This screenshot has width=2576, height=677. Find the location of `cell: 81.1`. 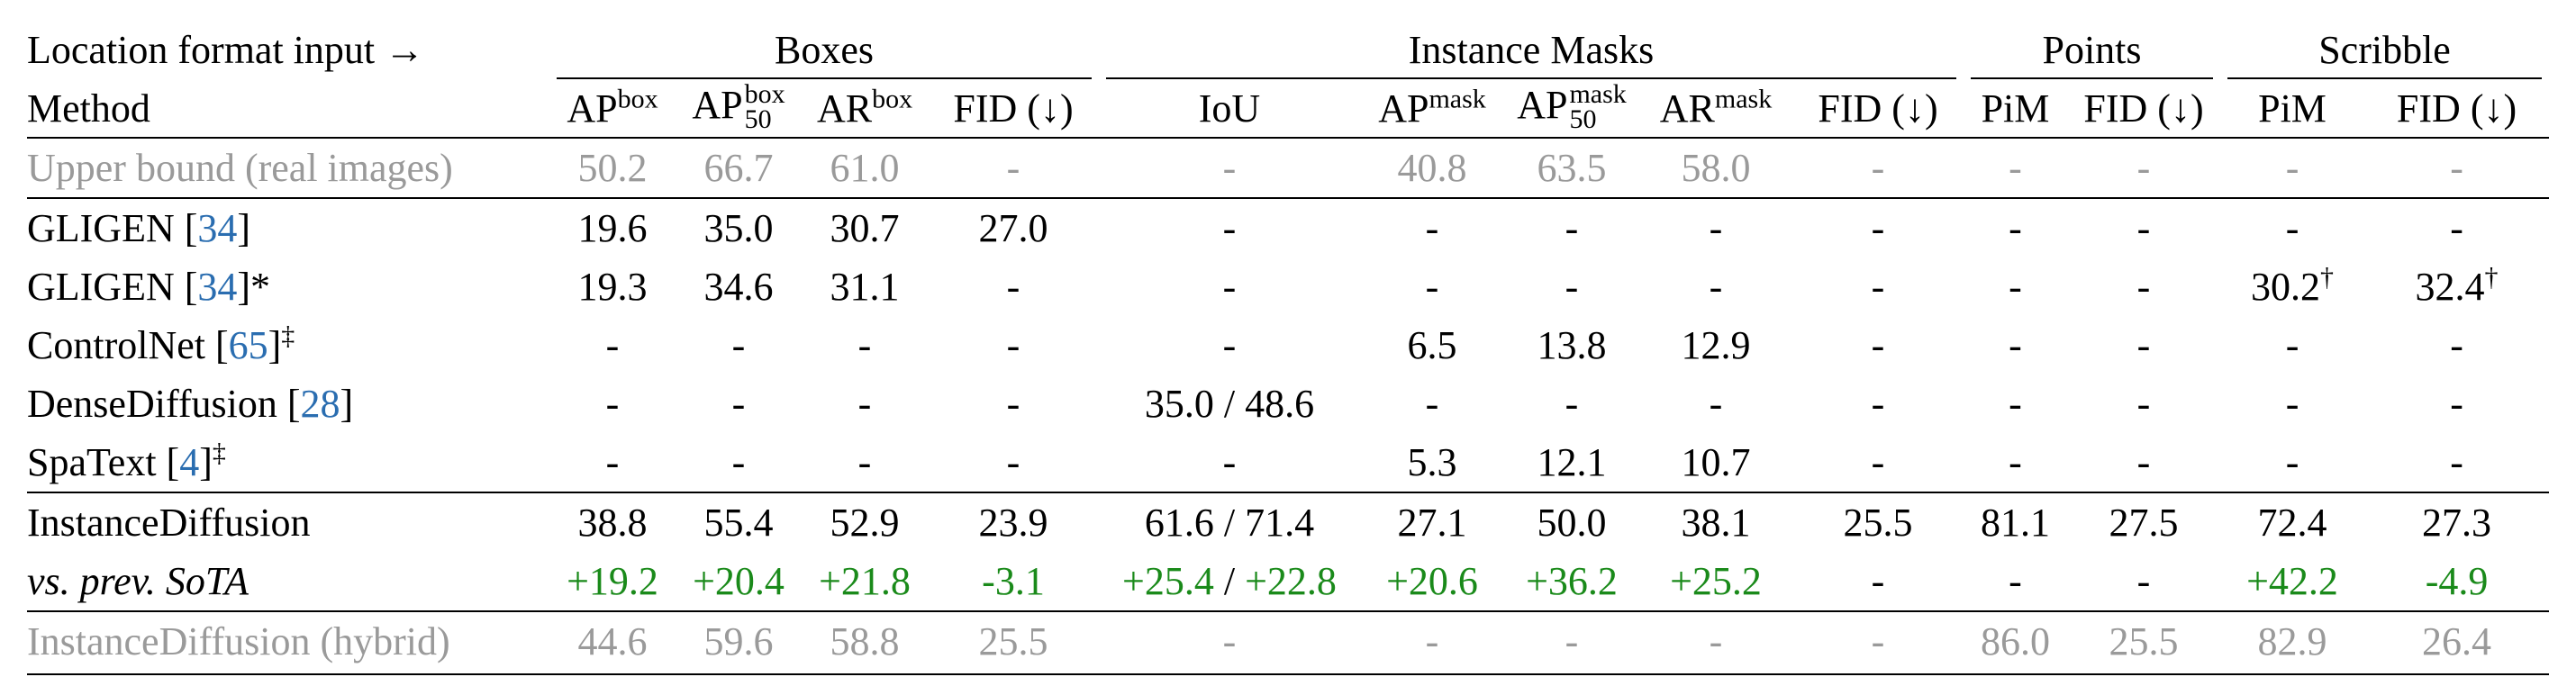

cell: 81.1 is located at coordinates (2016, 522).